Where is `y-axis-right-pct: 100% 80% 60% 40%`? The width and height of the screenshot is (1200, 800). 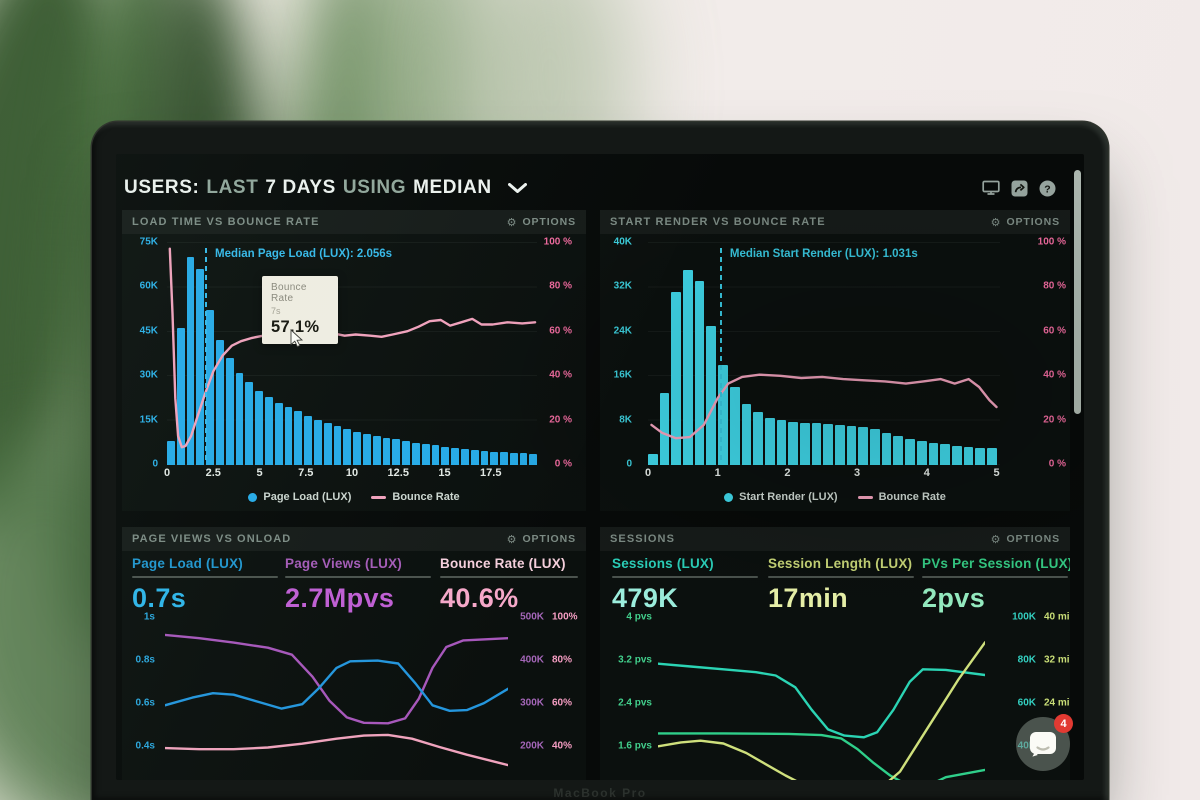
y-axis-right-pct: 100% 80% 60% 40% is located at coordinates (569, 653).